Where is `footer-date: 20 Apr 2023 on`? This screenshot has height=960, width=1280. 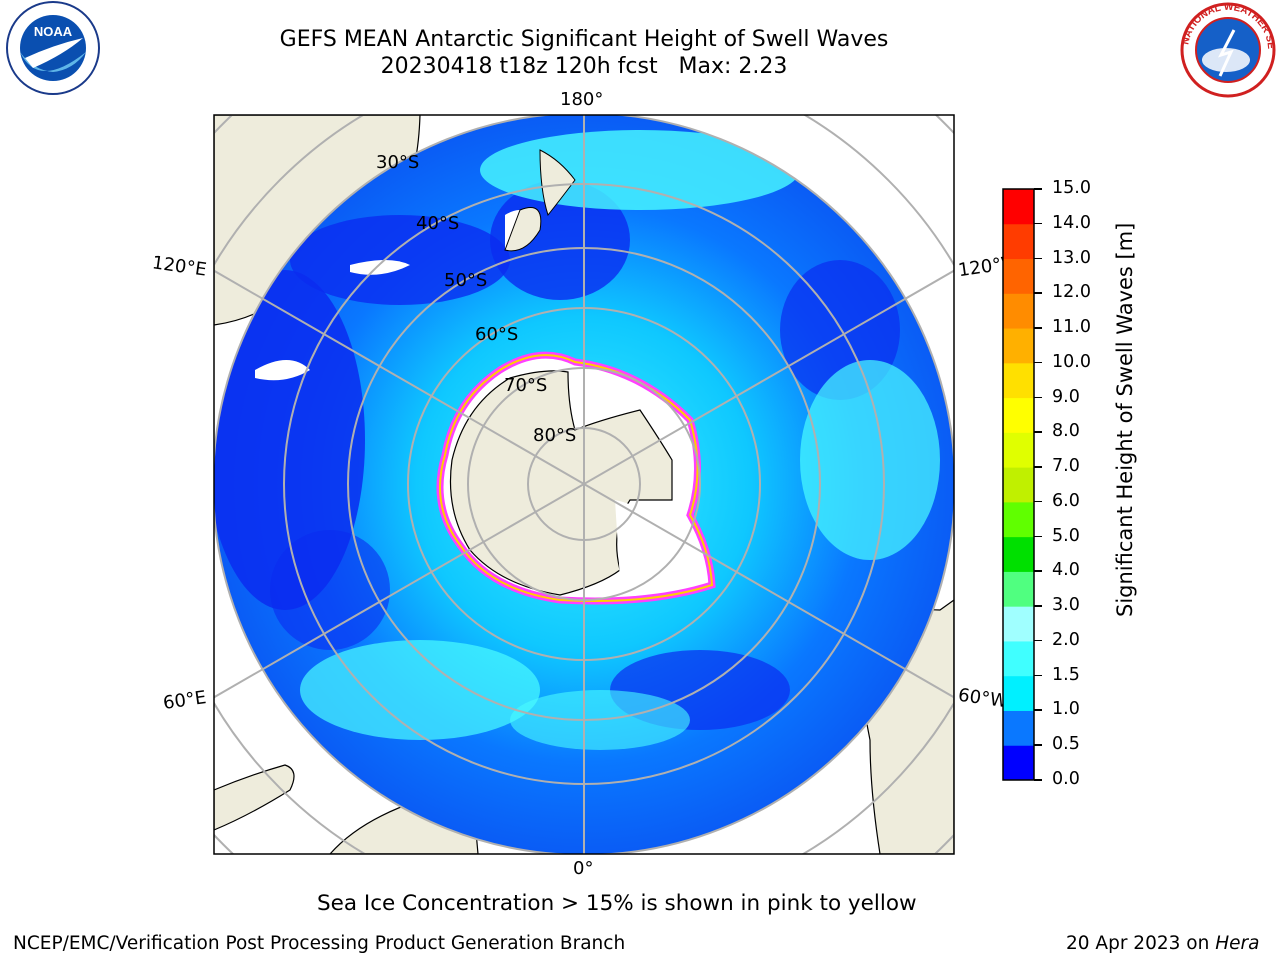
footer-date: 20 Apr 2023 on is located at coordinates (1141, 943).